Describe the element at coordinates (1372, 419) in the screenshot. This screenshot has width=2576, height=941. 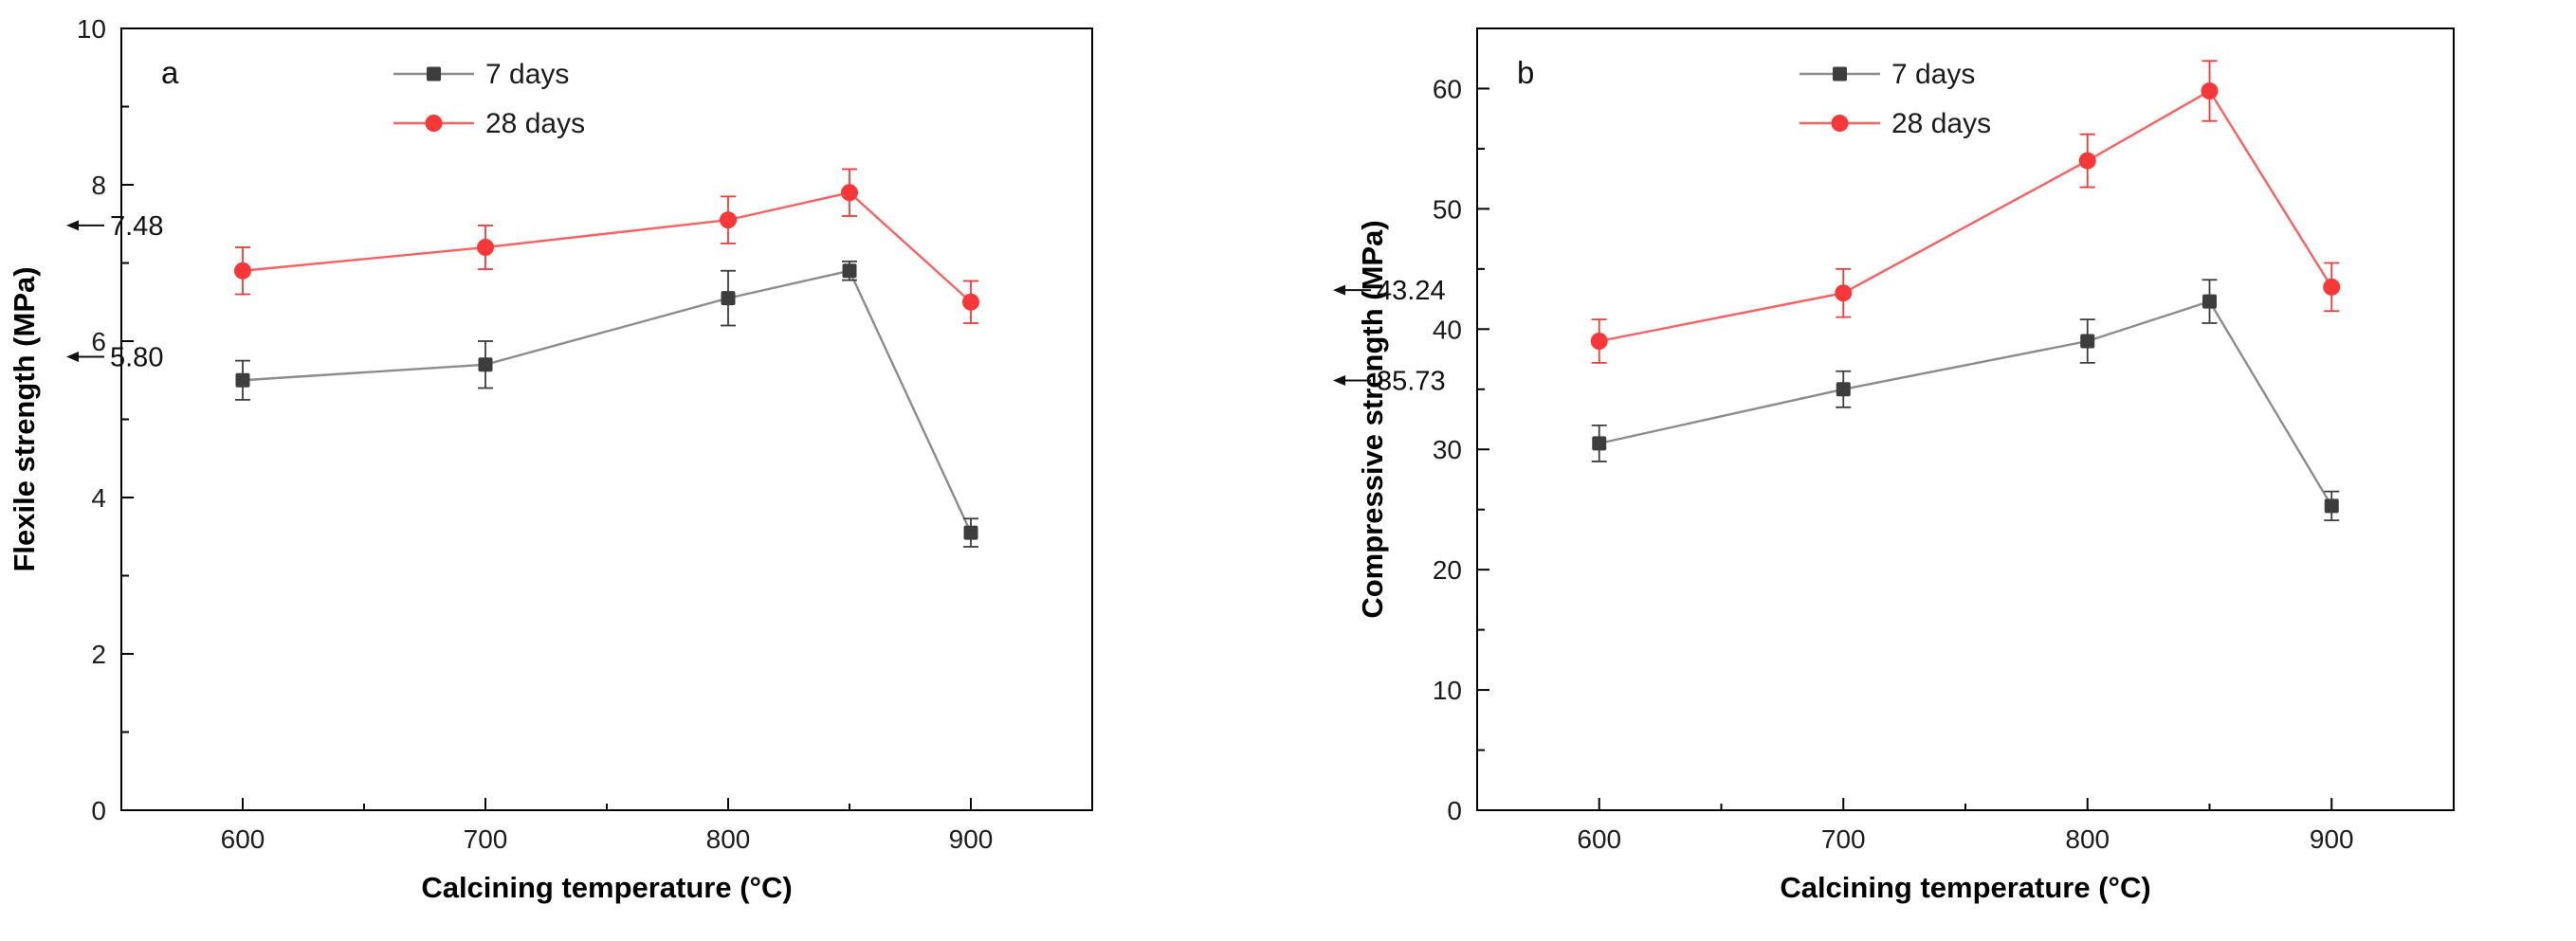
I see `y-axis-title: Compressive strength (MPa)` at that location.